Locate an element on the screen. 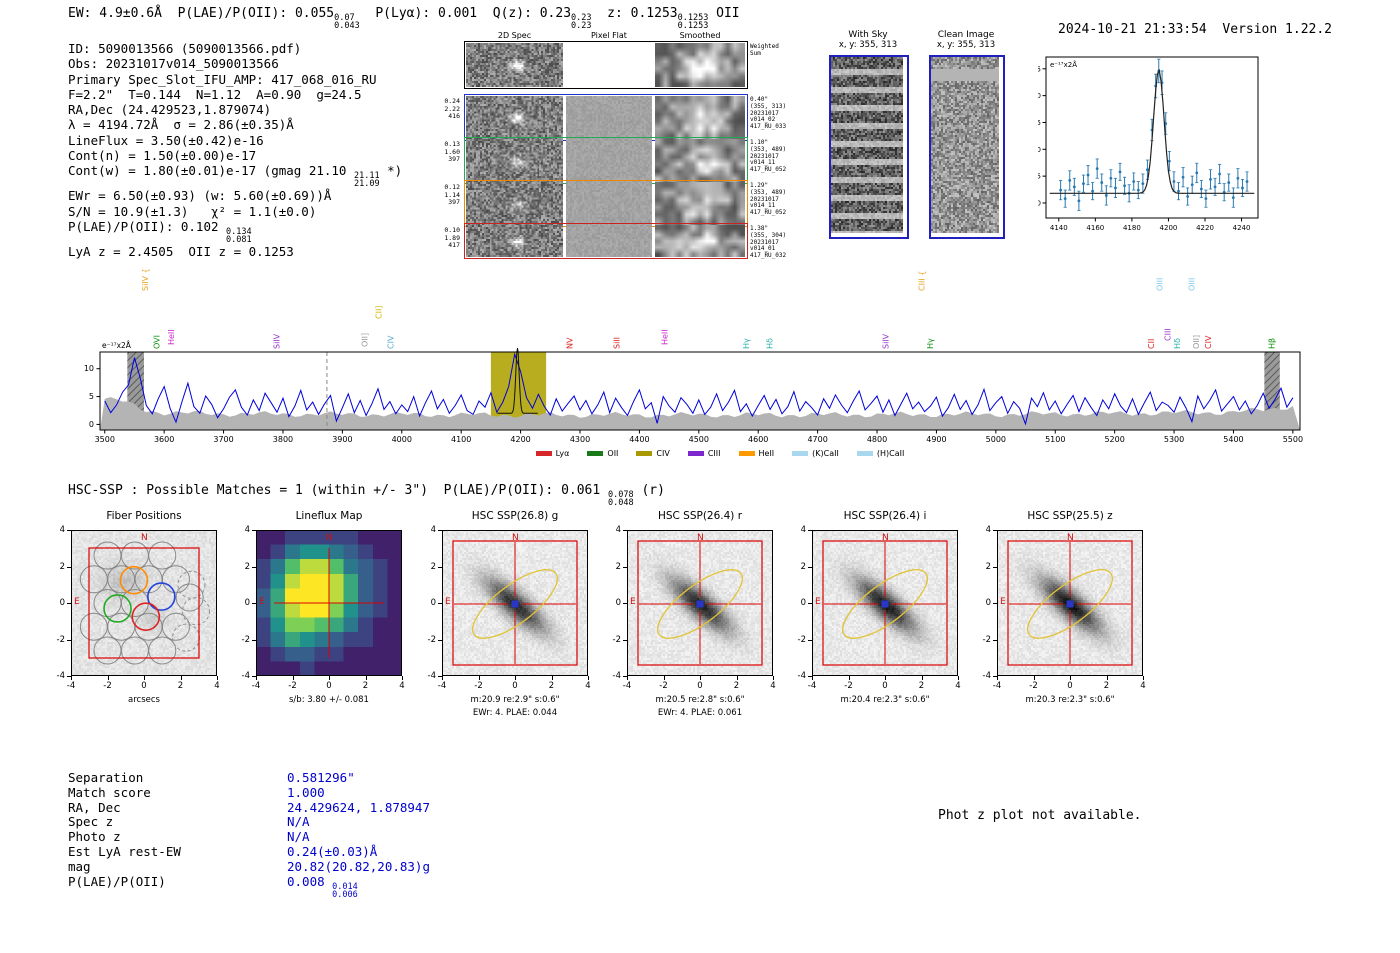 The image size is (1400, 953). match-row-value: N/A is located at coordinates (298, 837).